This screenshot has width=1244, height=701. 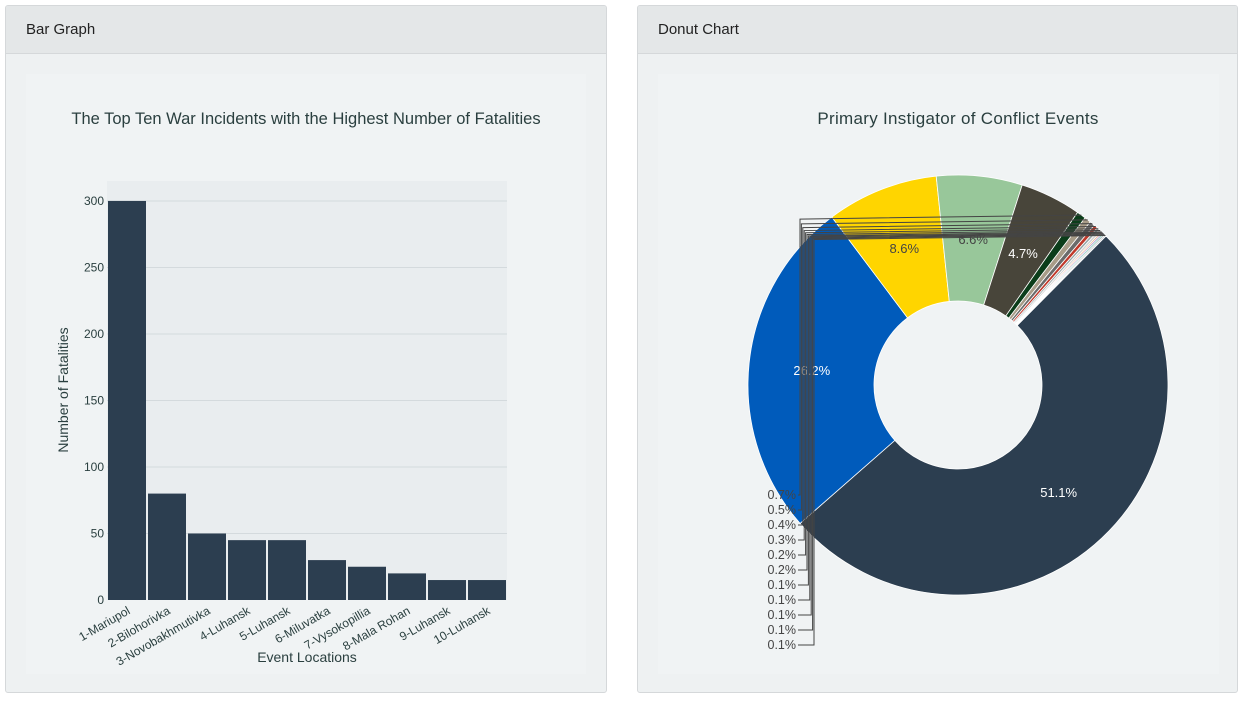 What do you see at coordinates (782, 540) in the screenshot?
I see `donut-outside-label: 0.3%` at bounding box center [782, 540].